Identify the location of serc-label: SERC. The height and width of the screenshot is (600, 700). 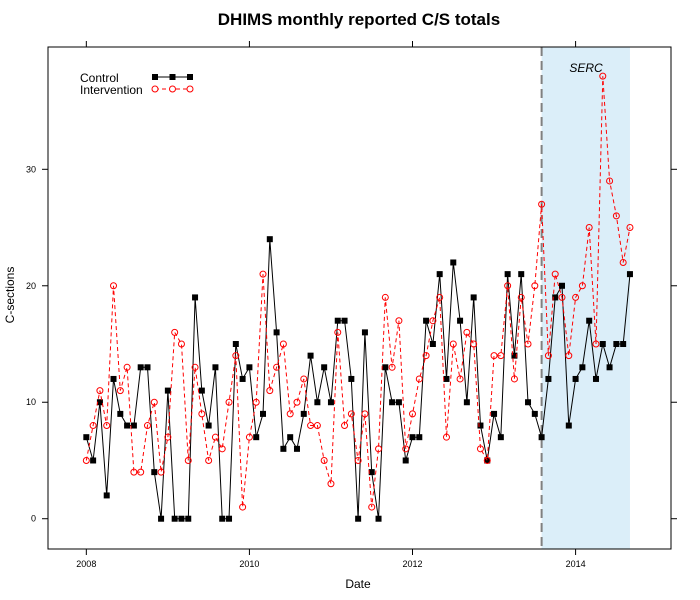
(586, 68).